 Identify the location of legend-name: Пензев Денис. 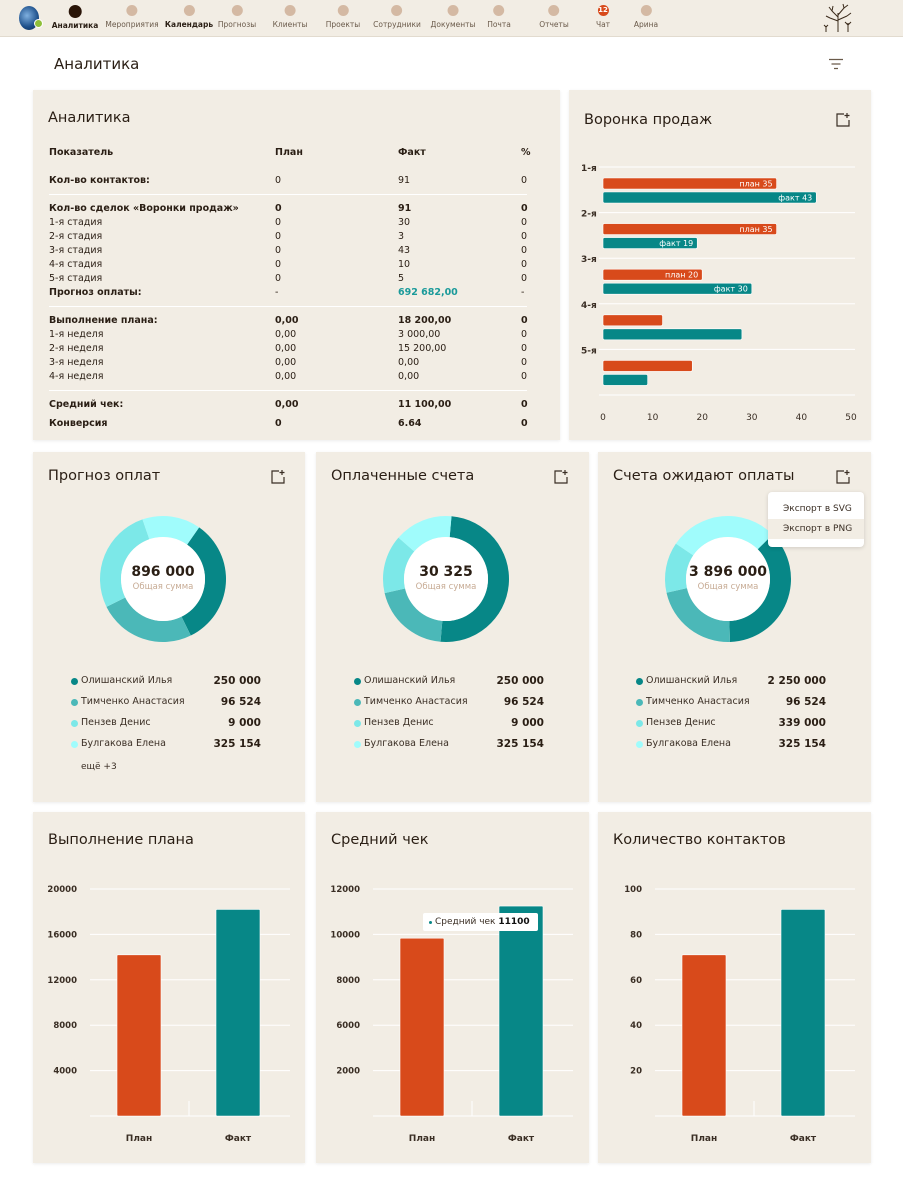
(399, 722).